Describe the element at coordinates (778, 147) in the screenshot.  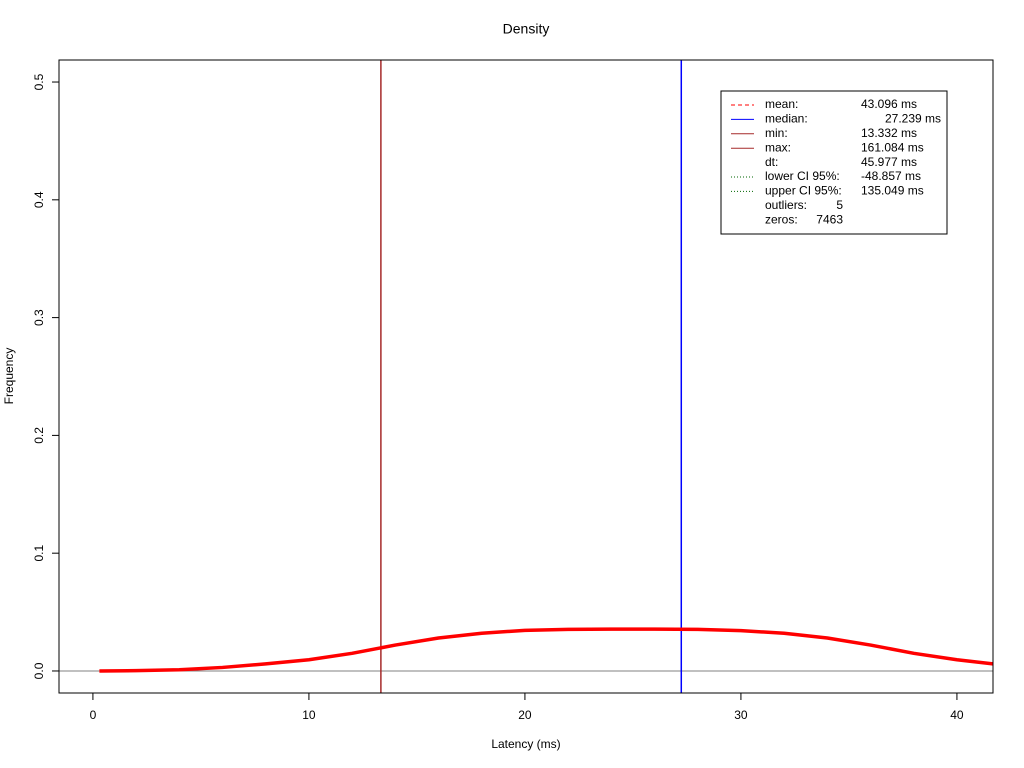
I see `legend-label: max:` at that location.